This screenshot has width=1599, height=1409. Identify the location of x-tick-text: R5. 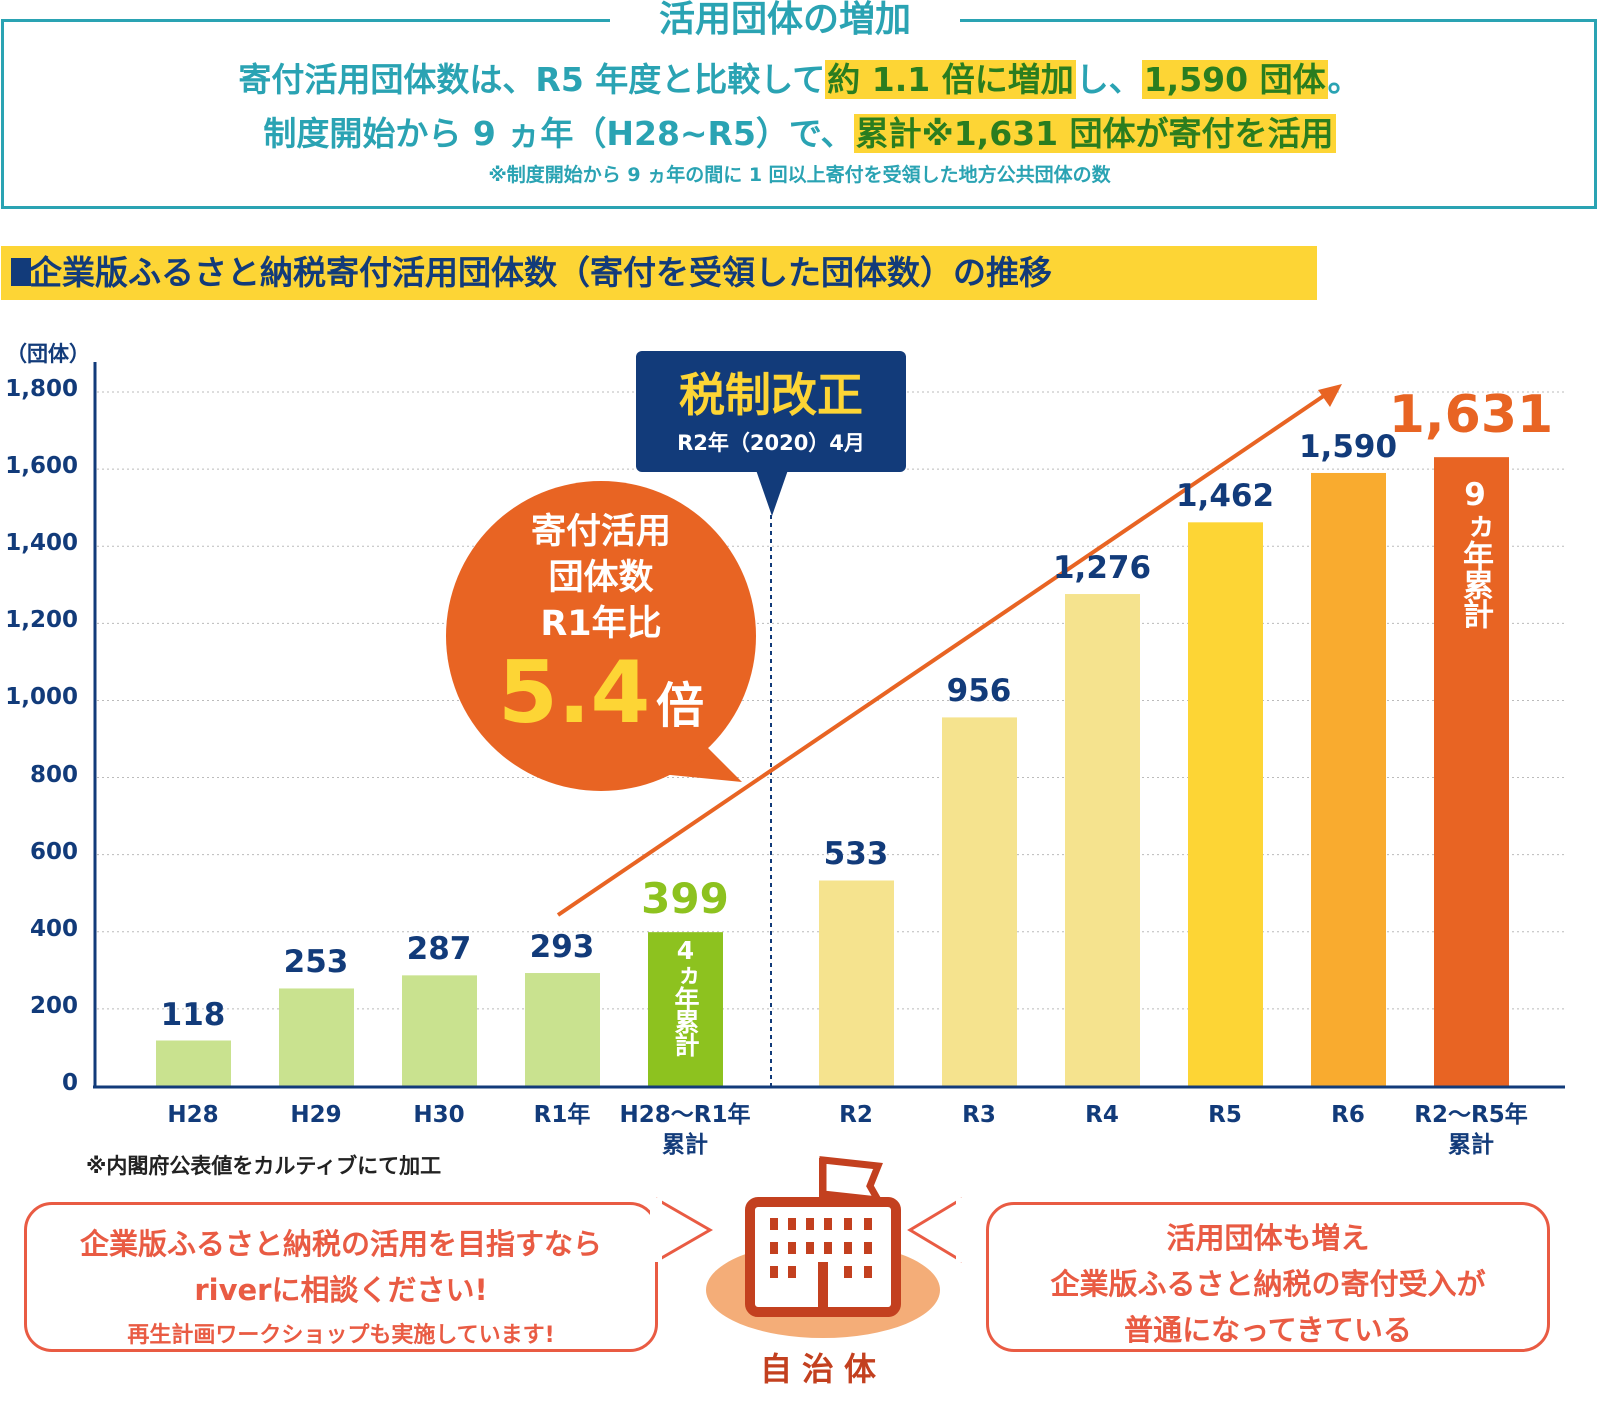
(1225, 1115).